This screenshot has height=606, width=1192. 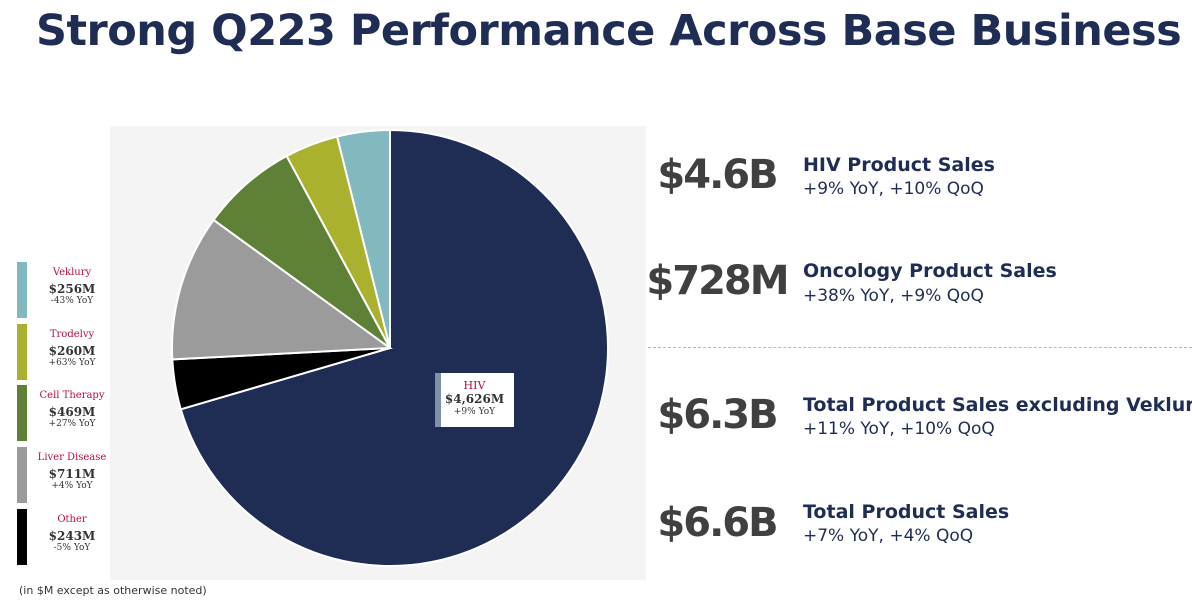 What do you see at coordinates (72, 536) in the screenshot?
I see `legend-value: $243M` at bounding box center [72, 536].